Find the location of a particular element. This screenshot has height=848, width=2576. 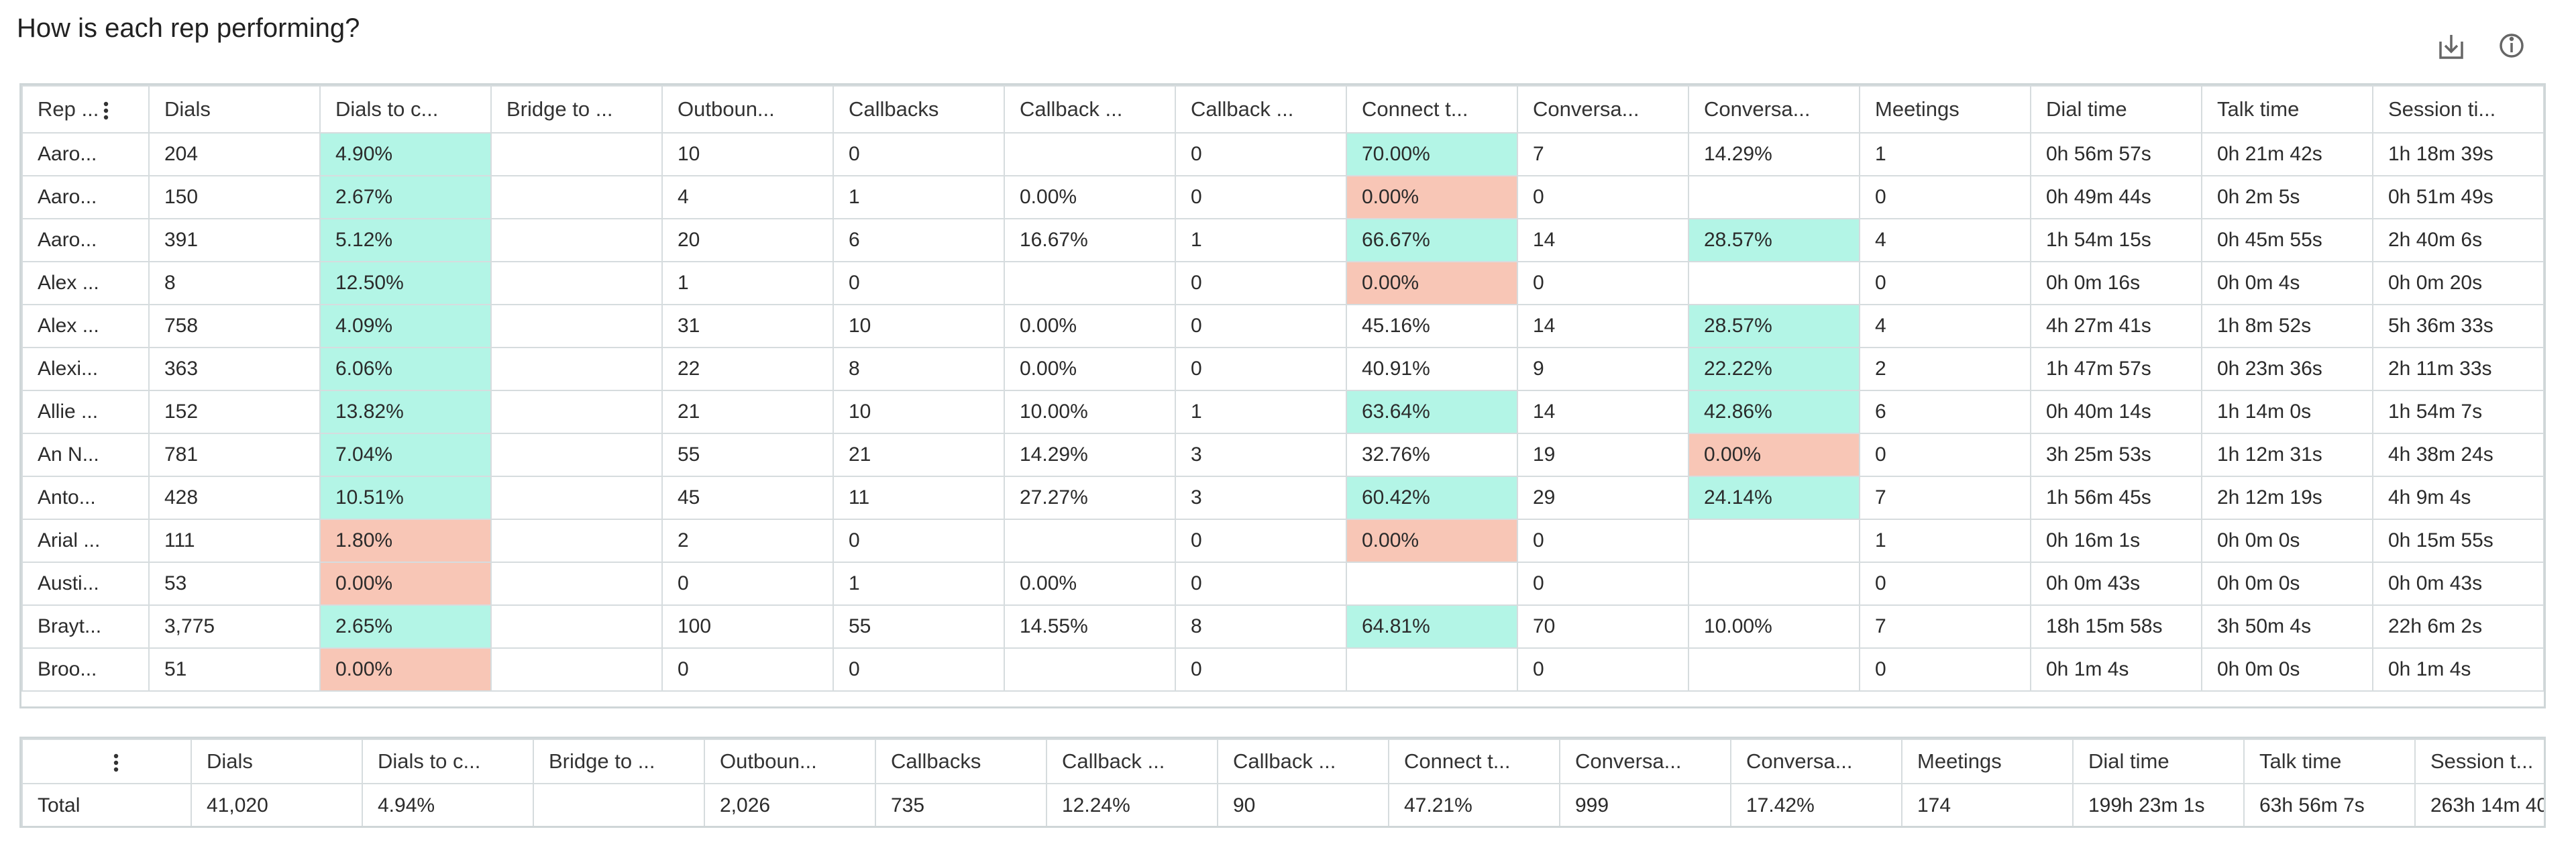

table-cell: 1h 18m 39s is located at coordinates (2458, 154).